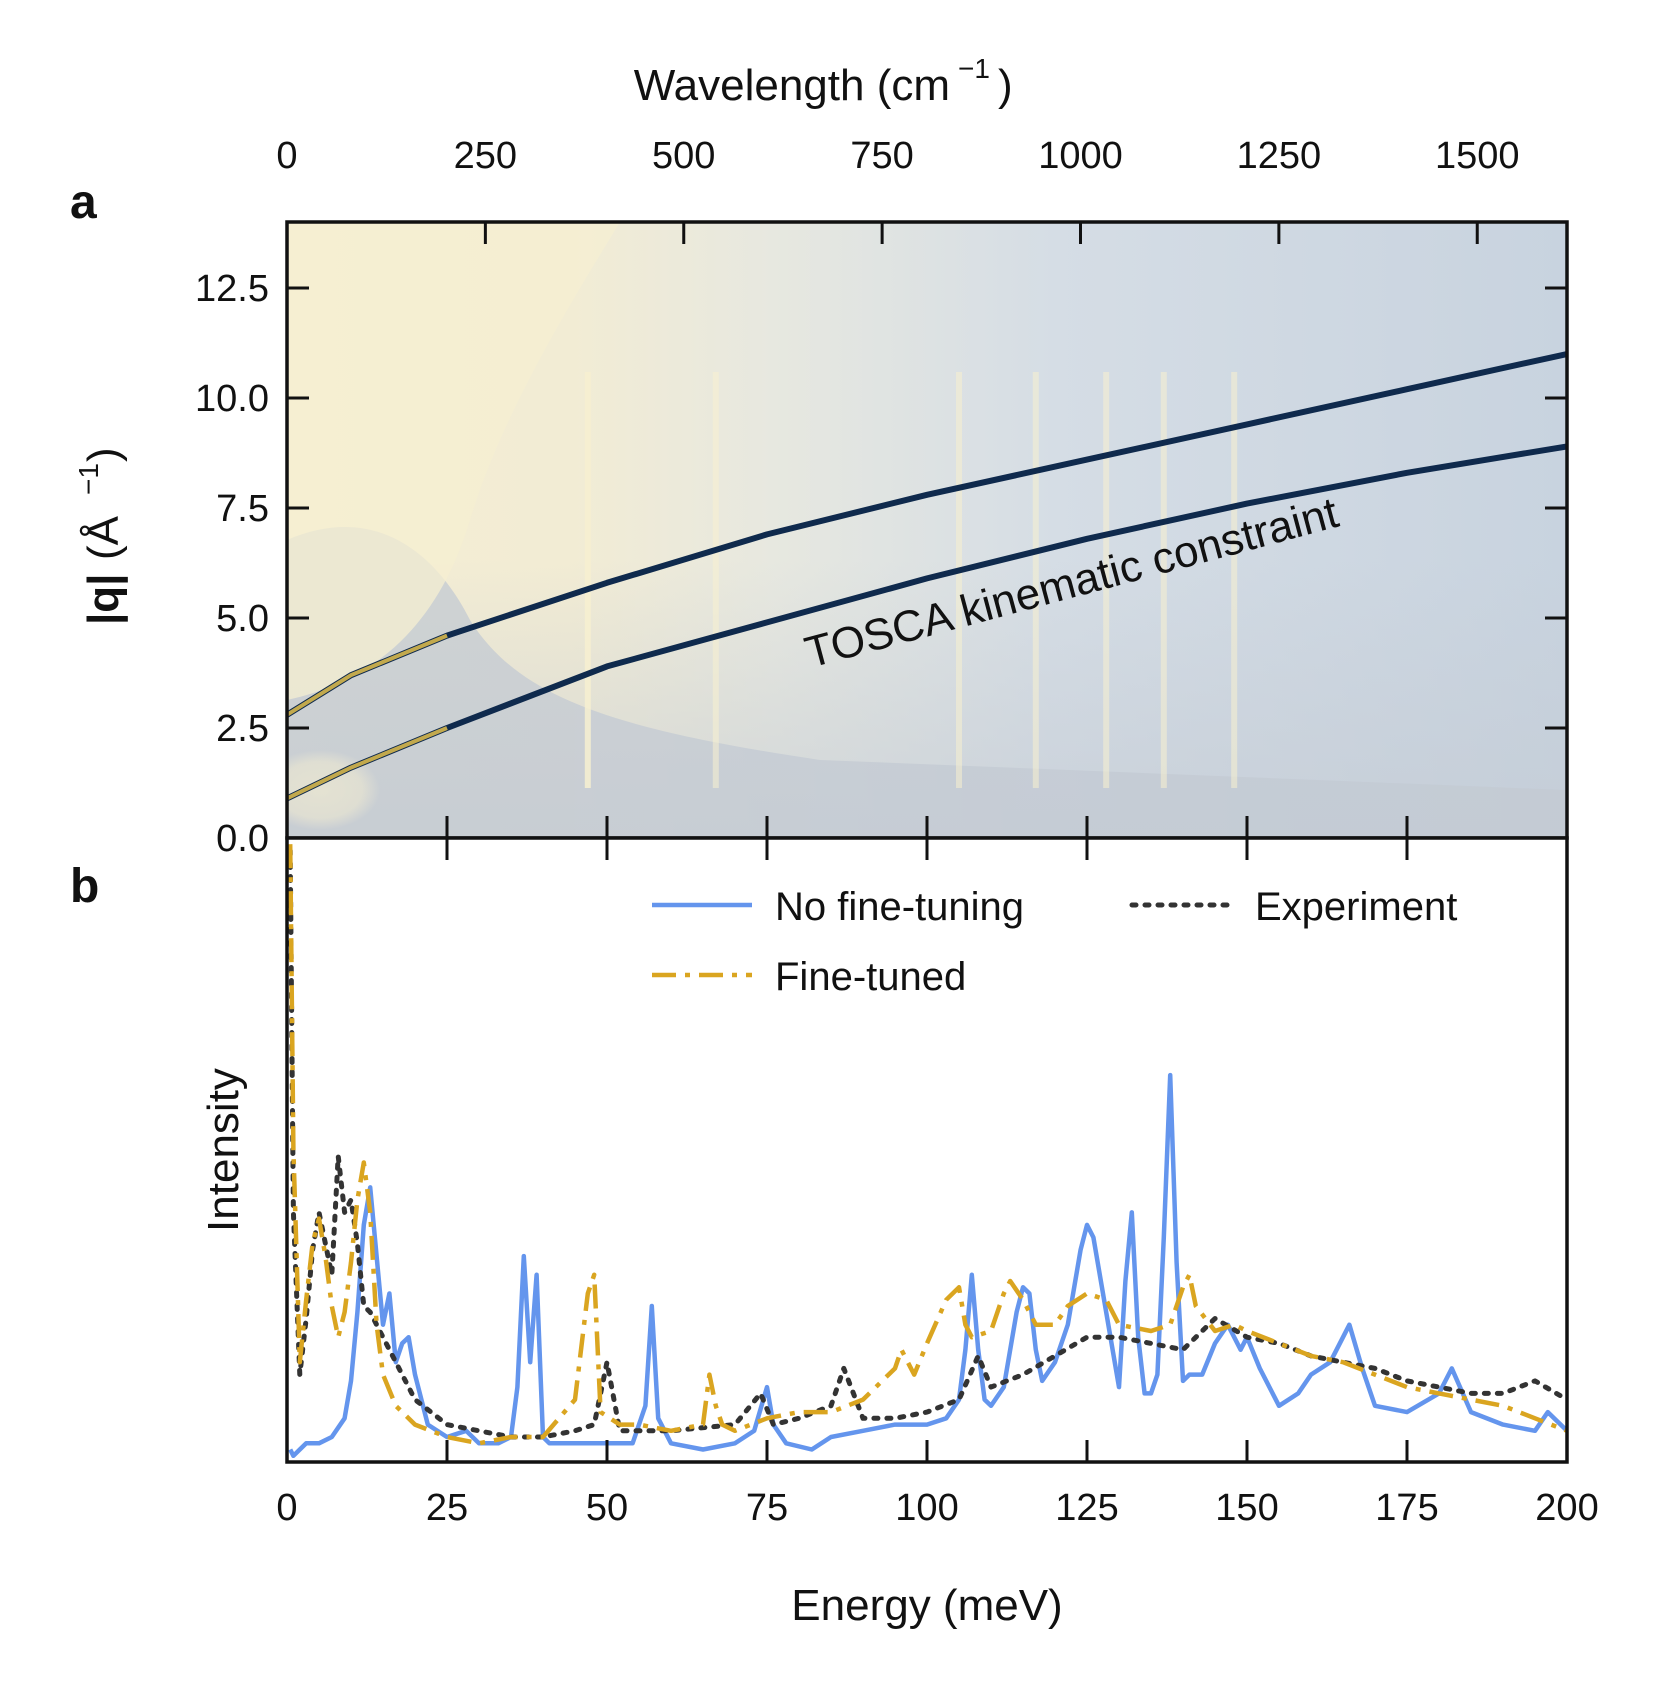 The width and height of the screenshot is (1662, 1687). I want to click on heatmap-y-tick-labels: 0.0 2.5 5.0 7.5 10.0 12.5, so click(232, 564).